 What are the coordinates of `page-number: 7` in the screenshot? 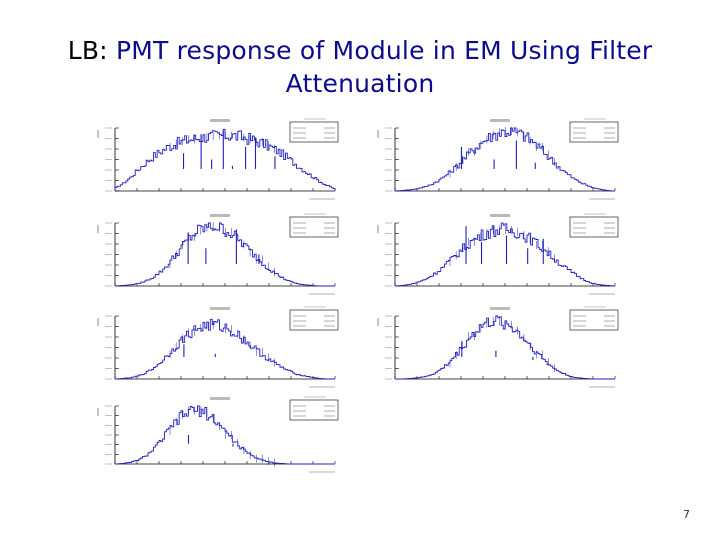 It's located at (686, 514).